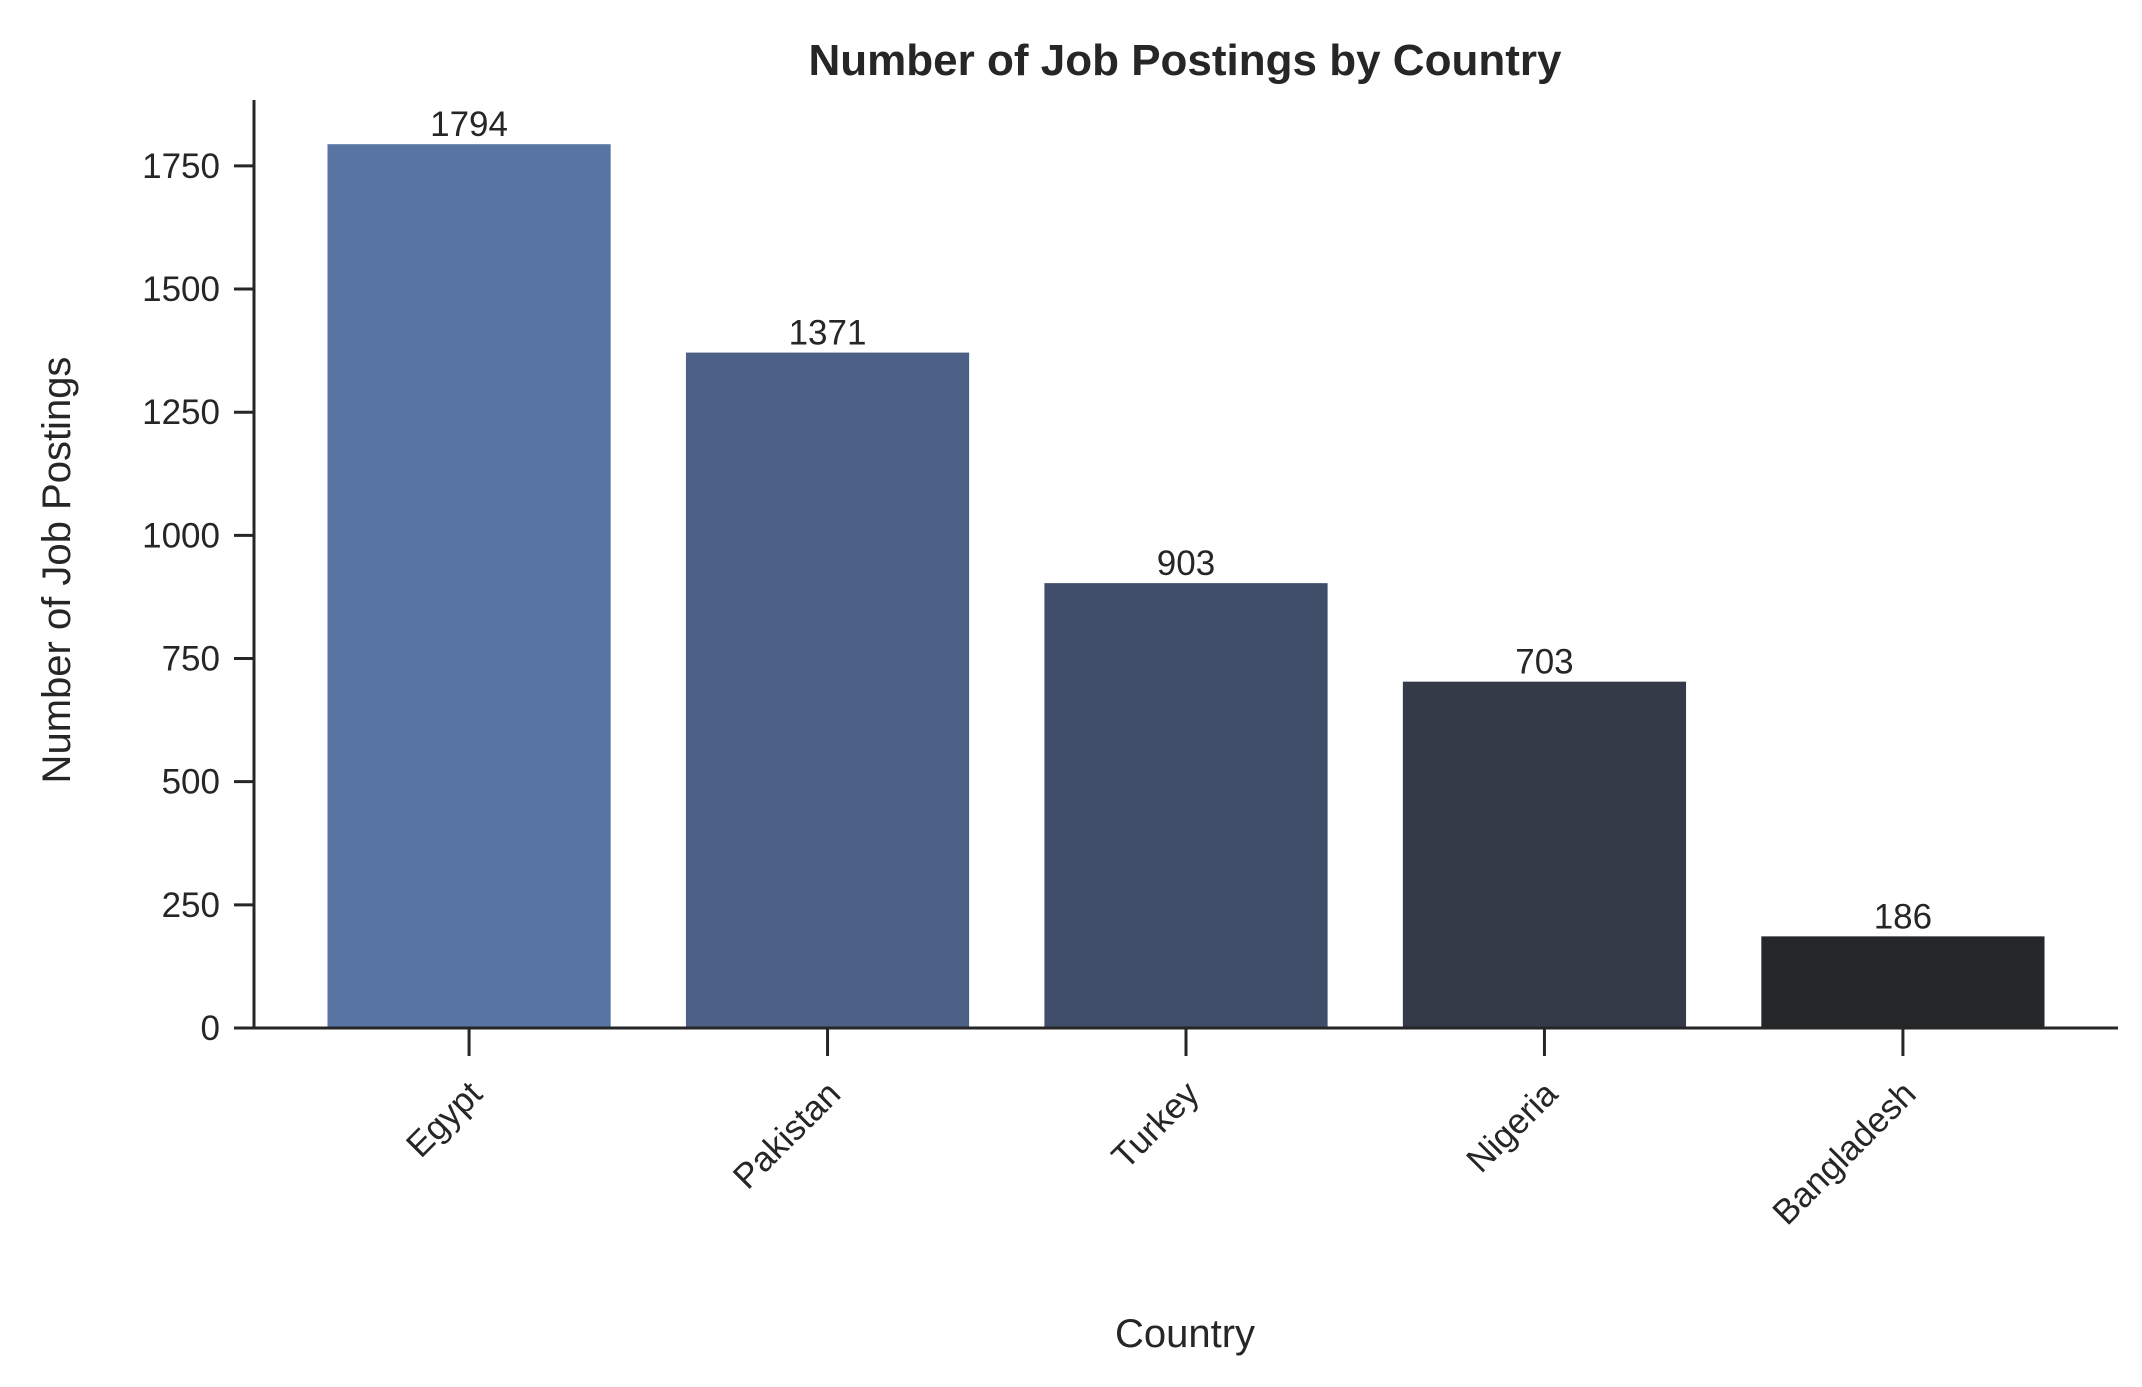 This screenshot has width=2142, height=1387. I want to click on bar-egypt, so click(469, 586).